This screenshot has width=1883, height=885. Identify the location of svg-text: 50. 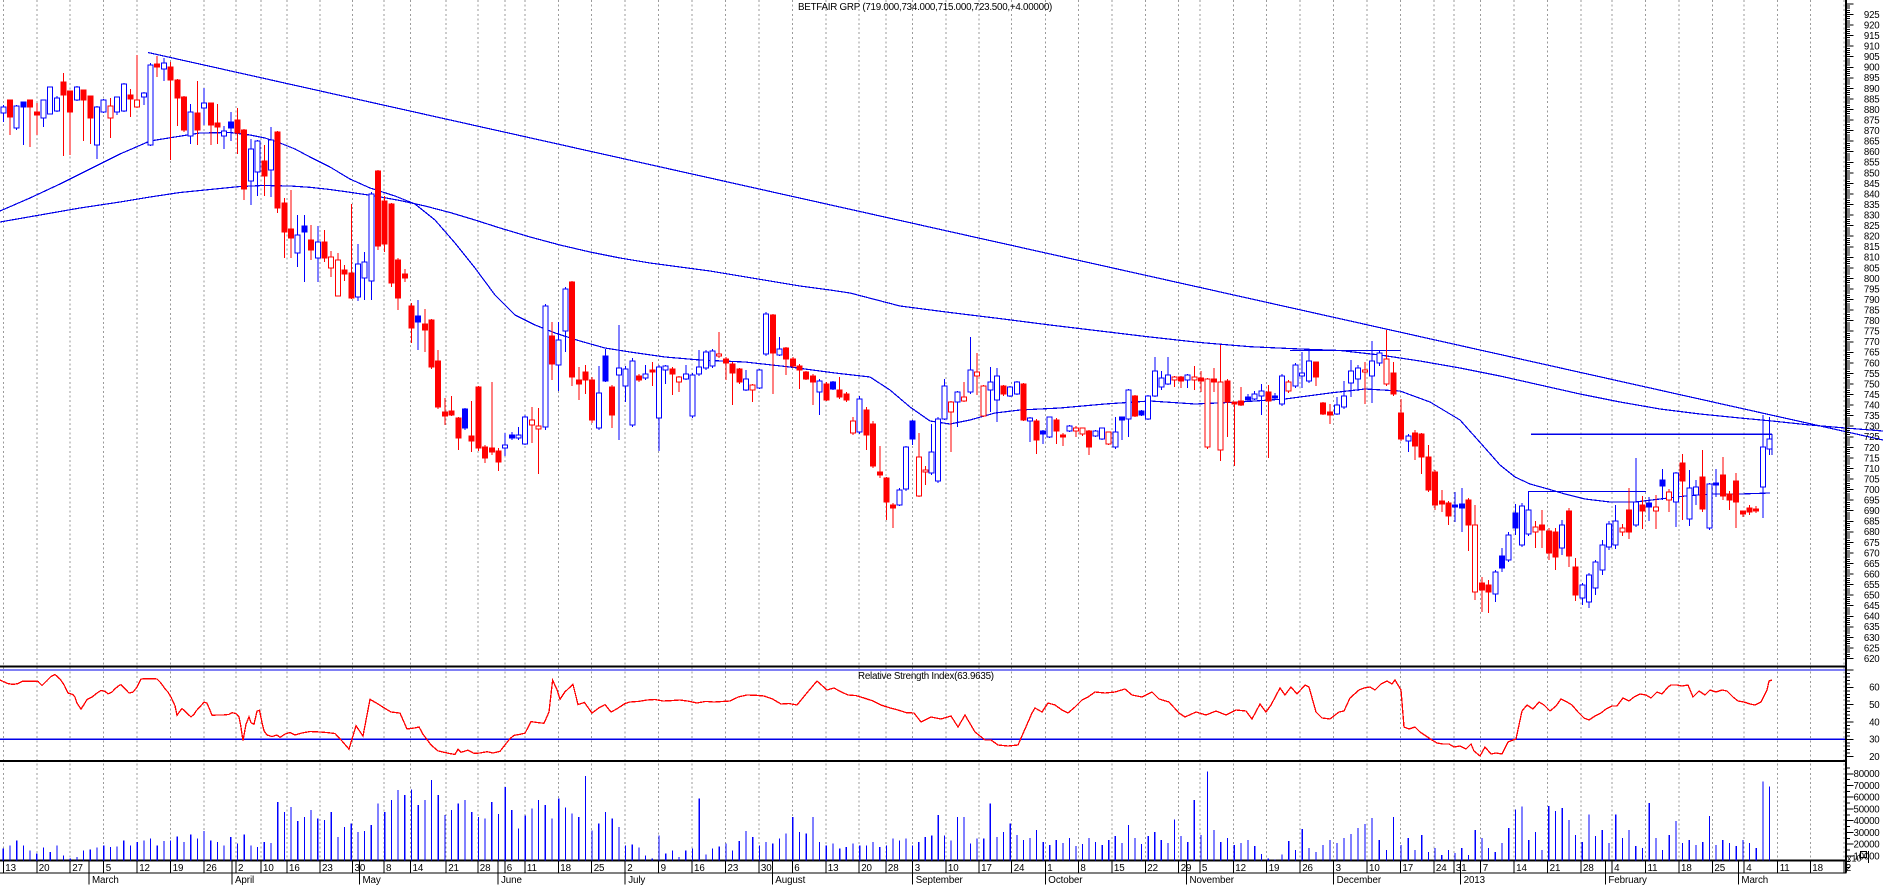
(1874, 705).